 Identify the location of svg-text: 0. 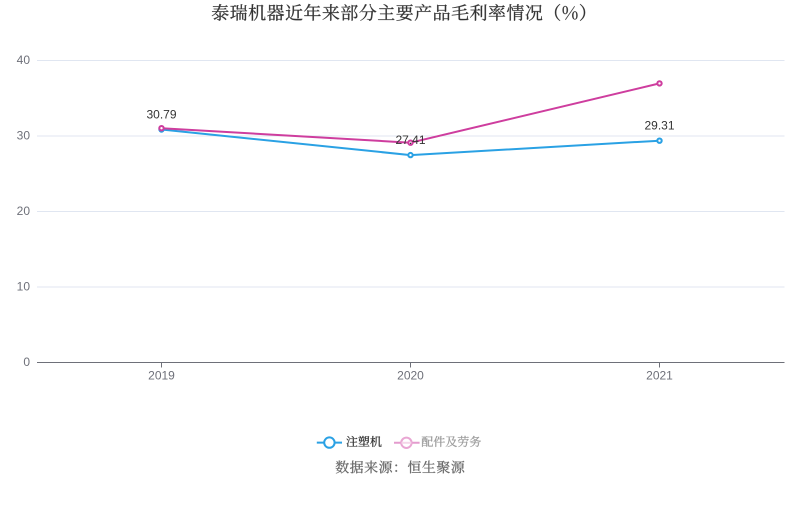
(26, 362).